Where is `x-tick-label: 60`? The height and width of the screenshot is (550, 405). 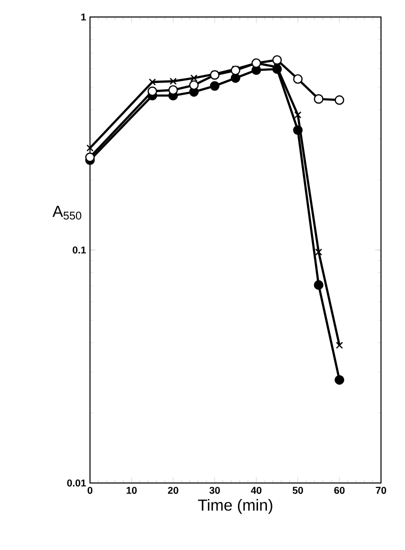 x-tick-label: 60 is located at coordinates (339, 490).